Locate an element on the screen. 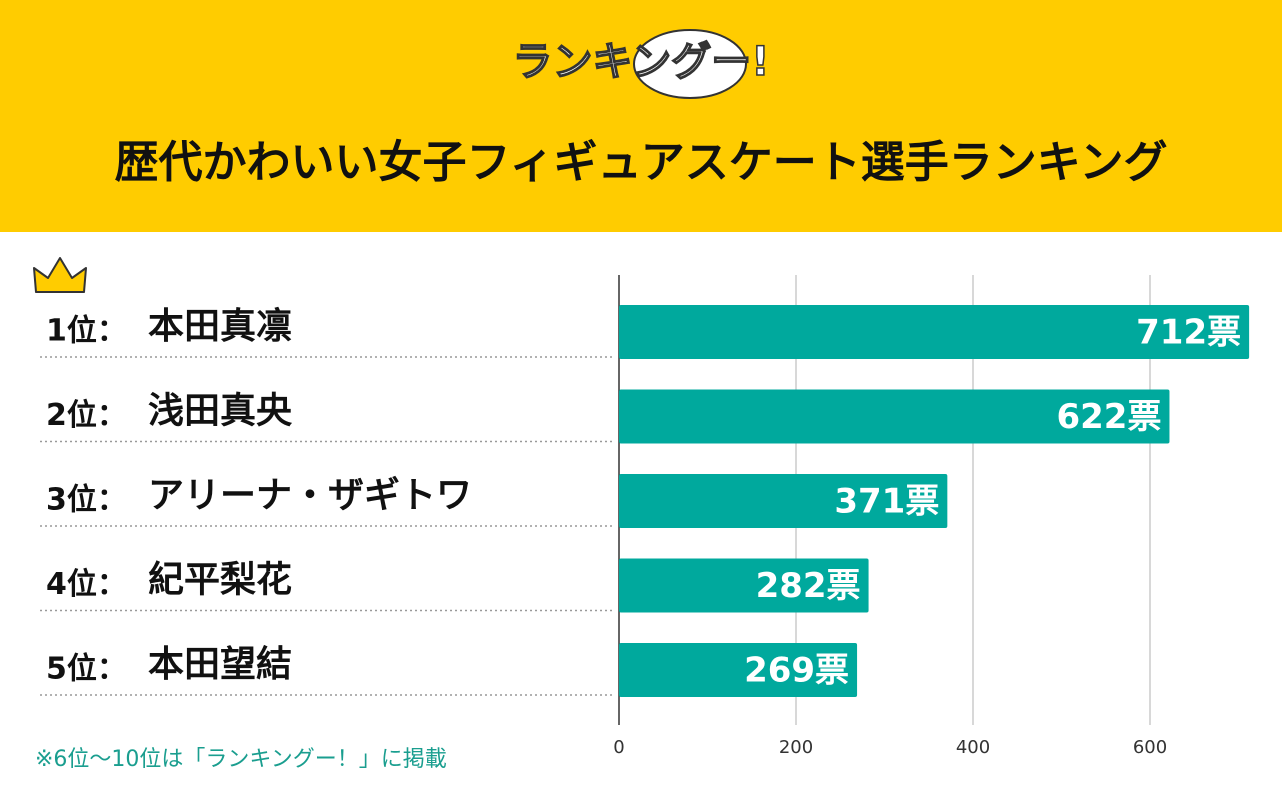  x-tick-label: 200 is located at coordinates (796, 747).